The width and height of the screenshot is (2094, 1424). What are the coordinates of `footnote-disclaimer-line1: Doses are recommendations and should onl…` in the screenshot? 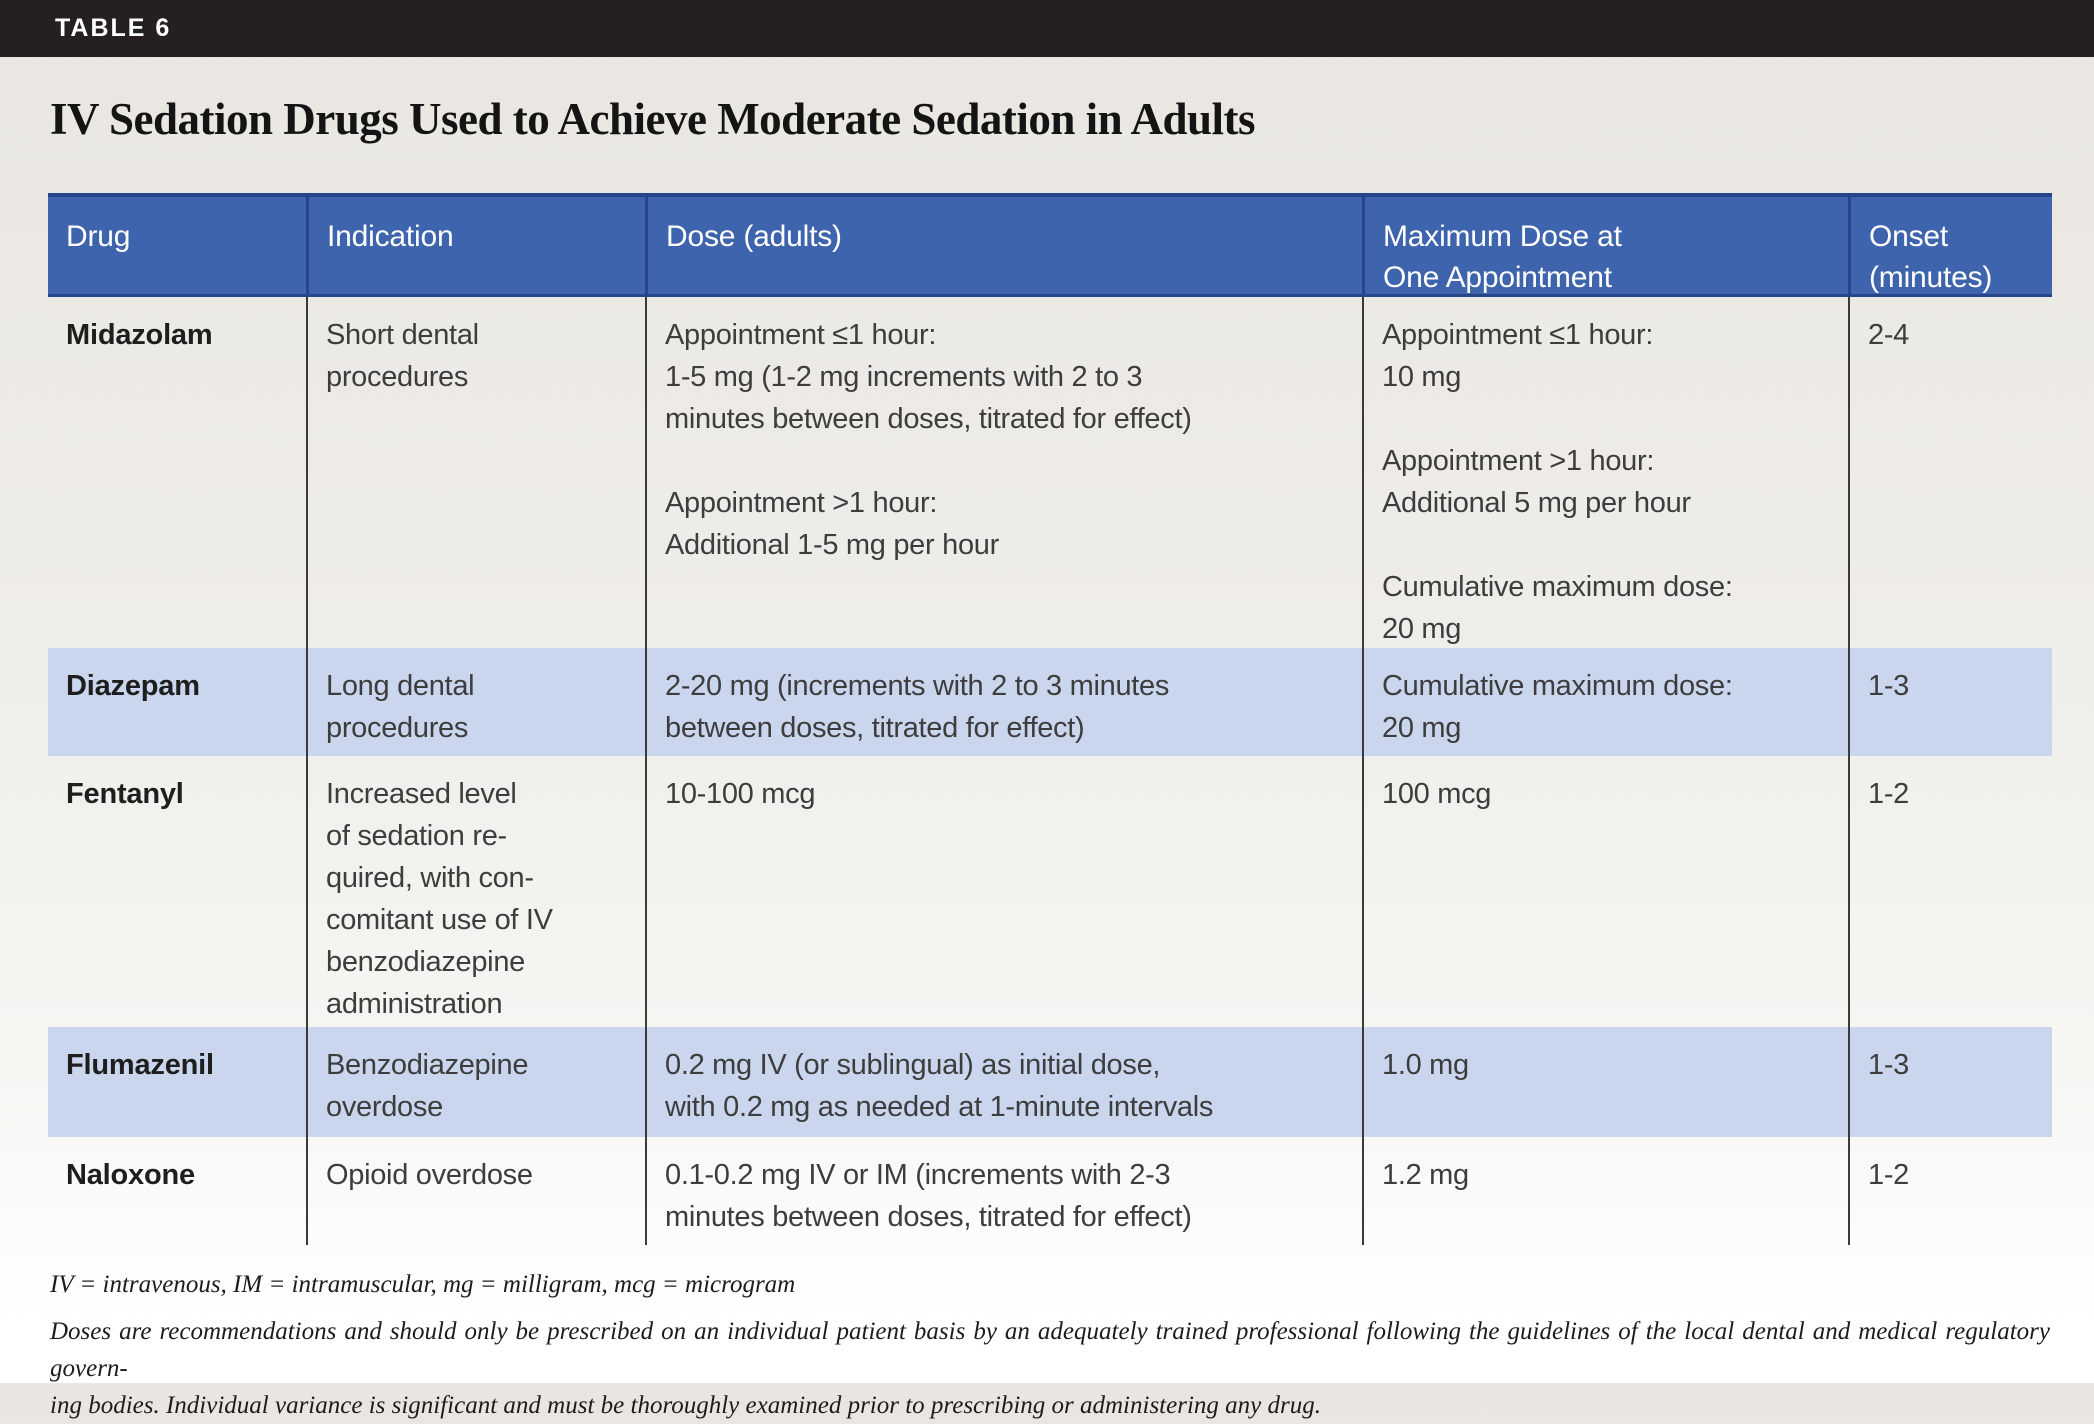 It's located at (1050, 1350).